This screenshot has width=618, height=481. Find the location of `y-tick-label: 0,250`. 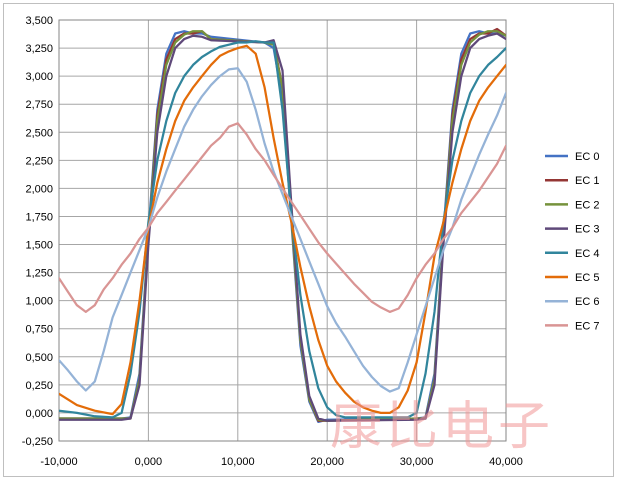

y-tick-label: 0,250 is located at coordinates (39, 386).